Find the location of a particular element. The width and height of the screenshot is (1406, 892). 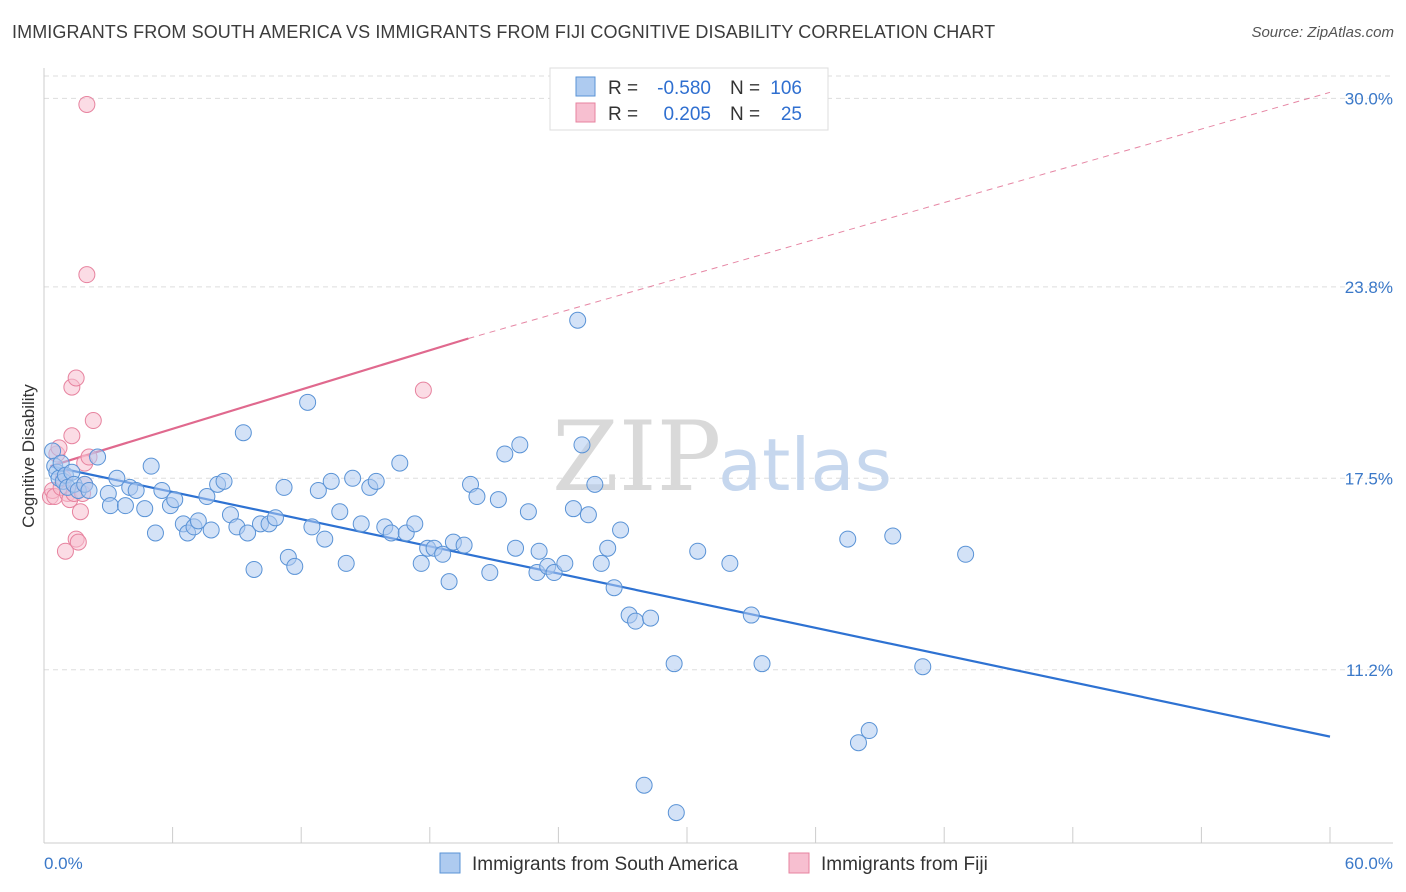

x-ticks is located at coordinates (687, 835).